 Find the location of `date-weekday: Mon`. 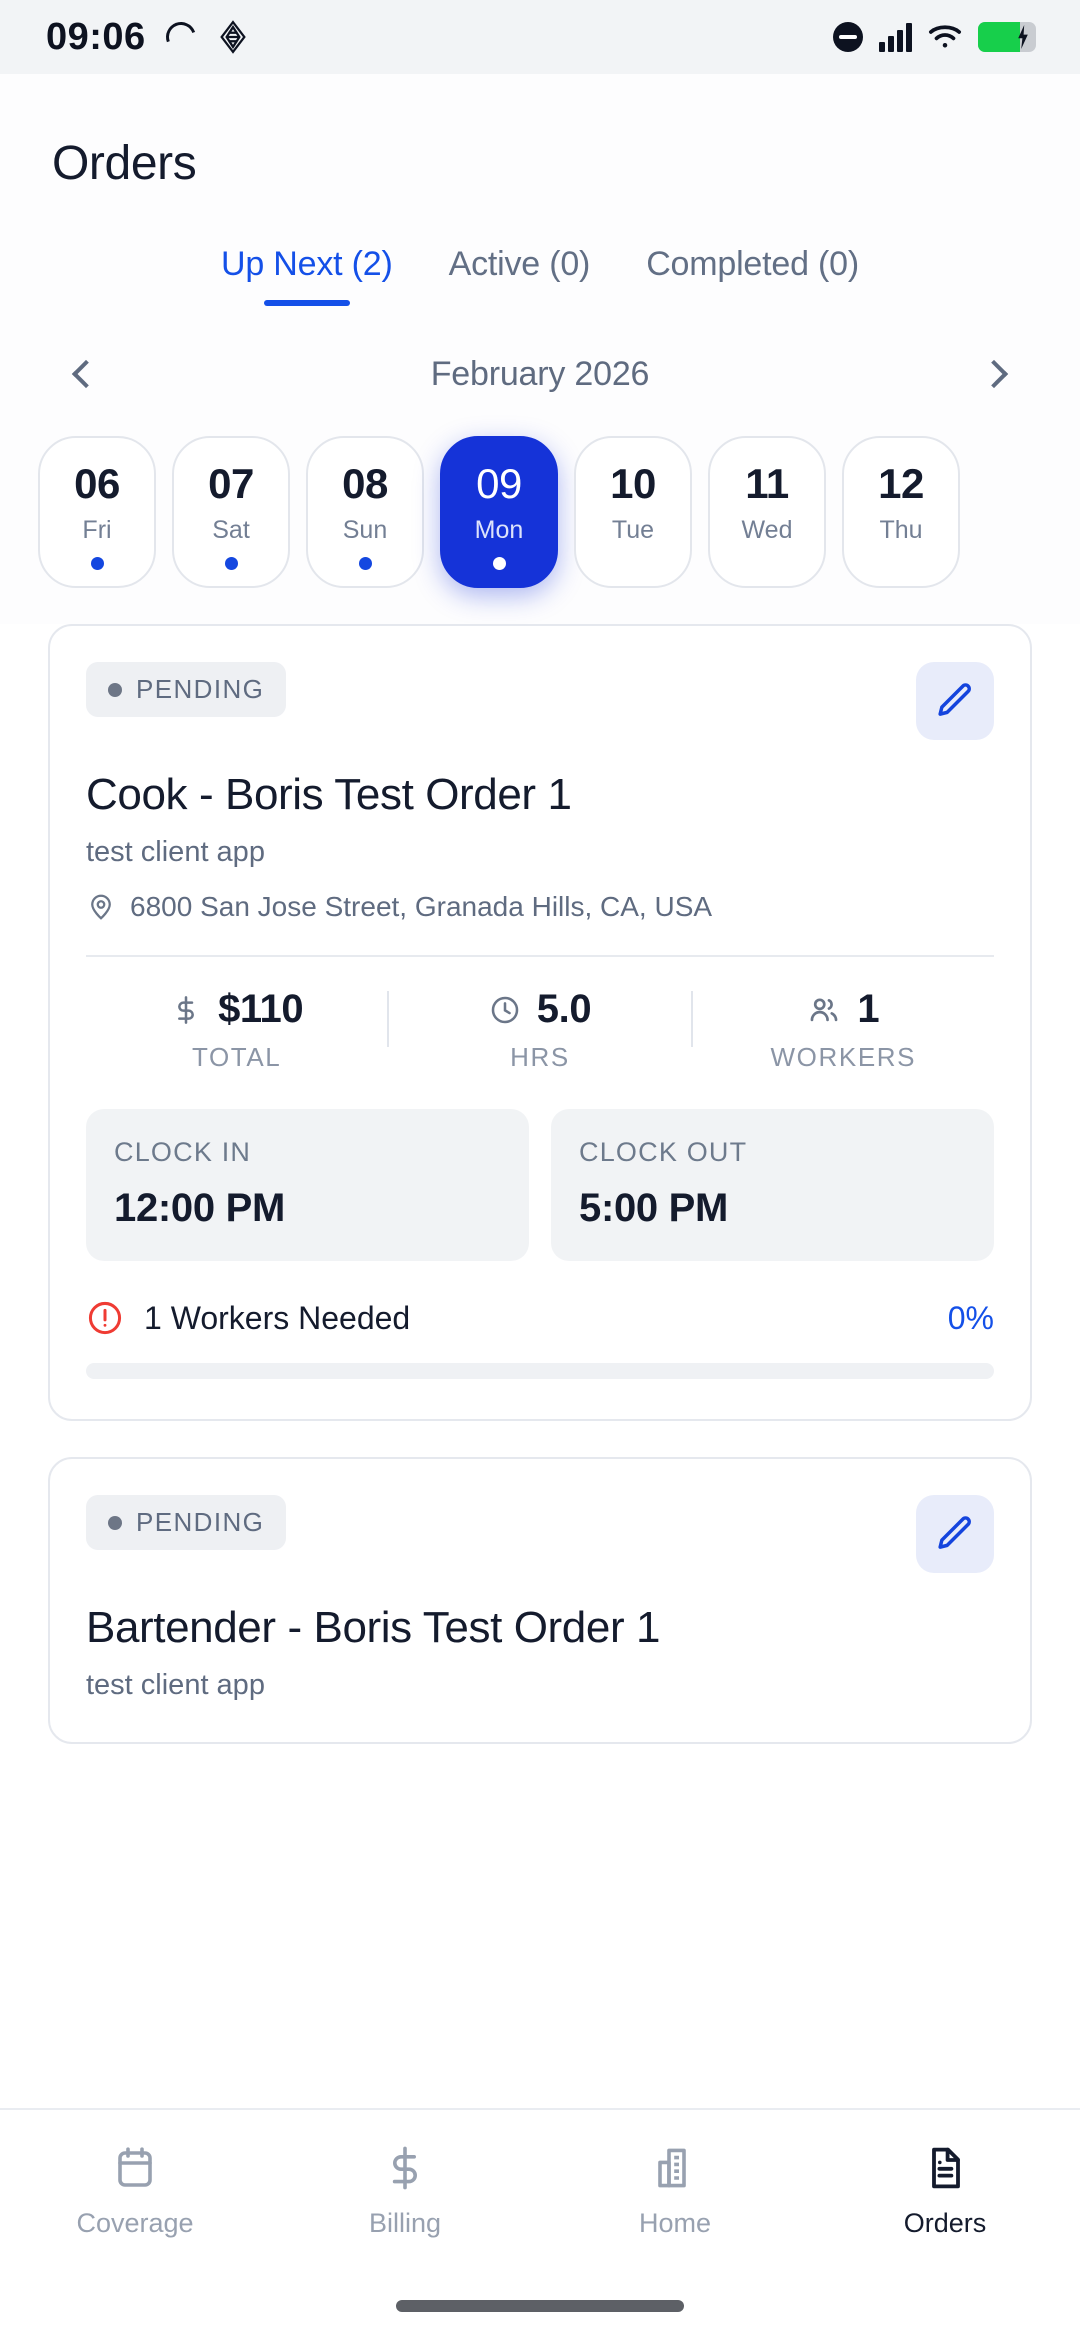

date-weekday: Mon is located at coordinates (499, 530).